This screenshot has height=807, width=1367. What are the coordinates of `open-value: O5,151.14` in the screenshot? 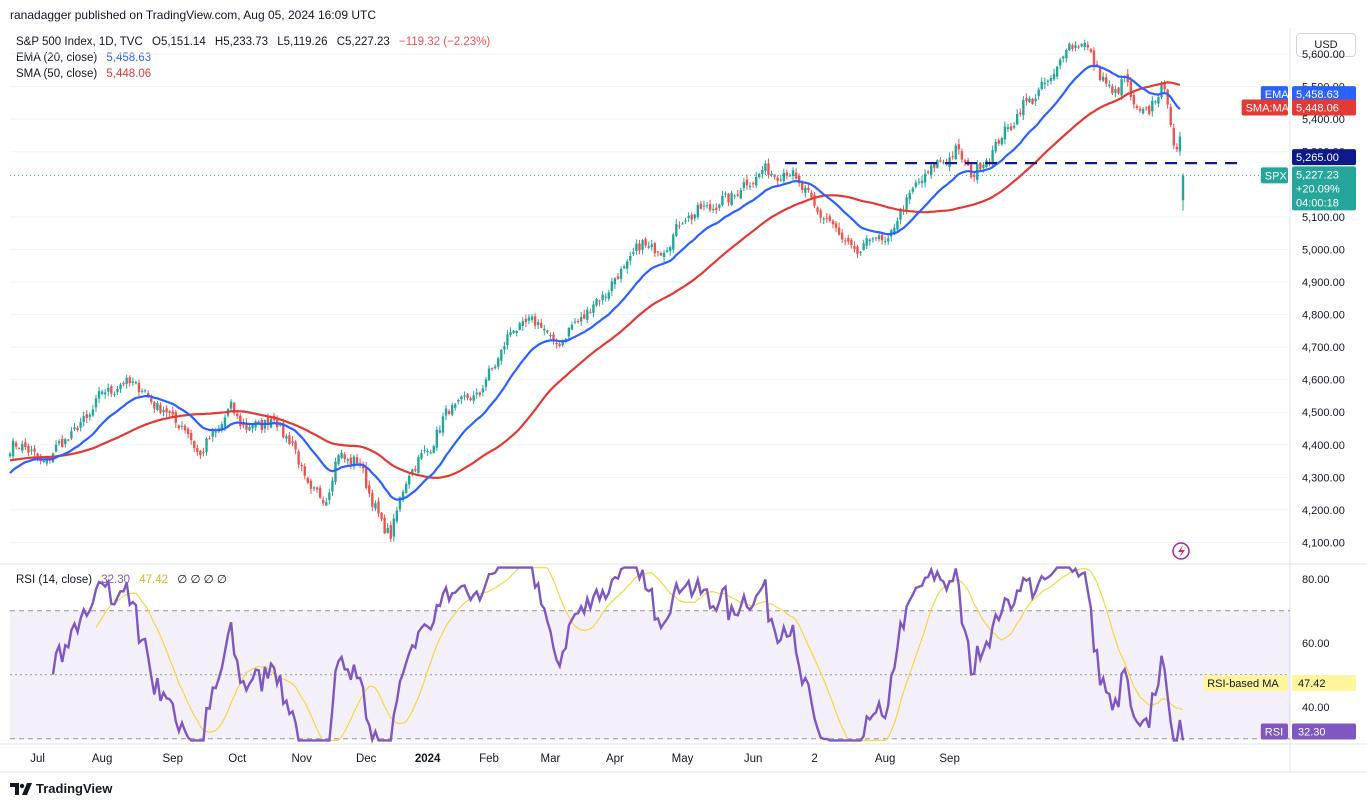 It's located at (179, 42).